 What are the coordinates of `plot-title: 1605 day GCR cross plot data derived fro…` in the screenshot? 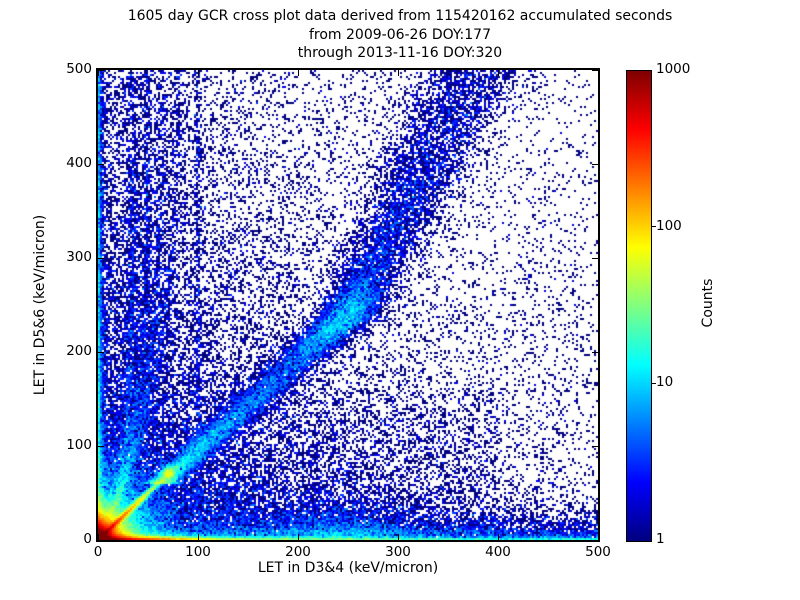 It's located at (400, 16).